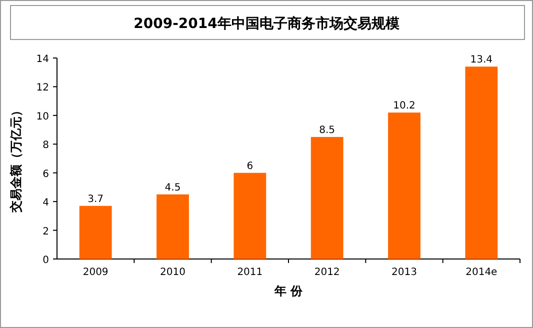 The image size is (533, 328). Describe the element at coordinates (45, 232) in the screenshot. I see `y-tick-label: 2` at that location.